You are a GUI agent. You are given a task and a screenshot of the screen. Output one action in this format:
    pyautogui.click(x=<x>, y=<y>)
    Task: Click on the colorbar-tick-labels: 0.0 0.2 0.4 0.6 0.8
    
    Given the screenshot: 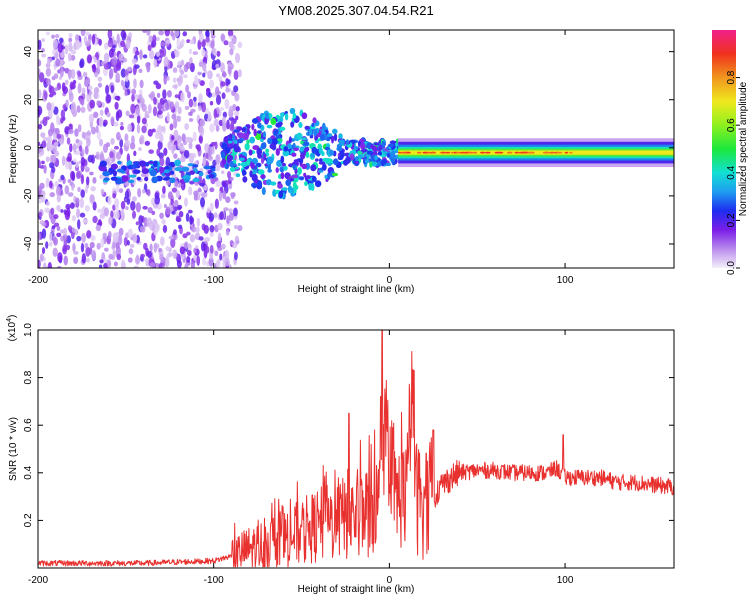 What is the action you would take?
    pyautogui.click(x=731, y=172)
    